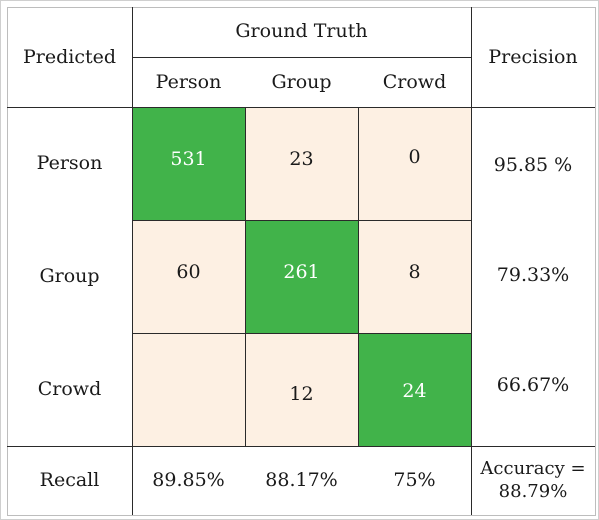  I want to click on precision-header: Precision, so click(533, 57).